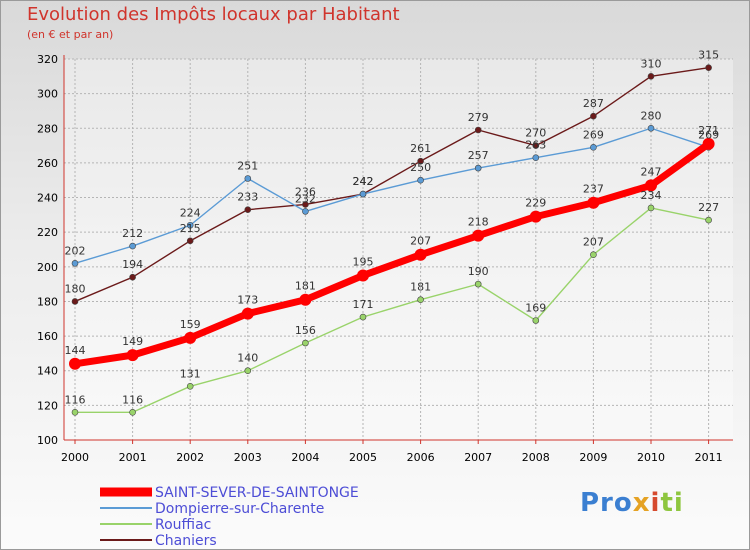  What do you see at coordinates (305, 457) in the screenshot?
I see `x-tick-label: 2004` at bounding box center [305, 457].